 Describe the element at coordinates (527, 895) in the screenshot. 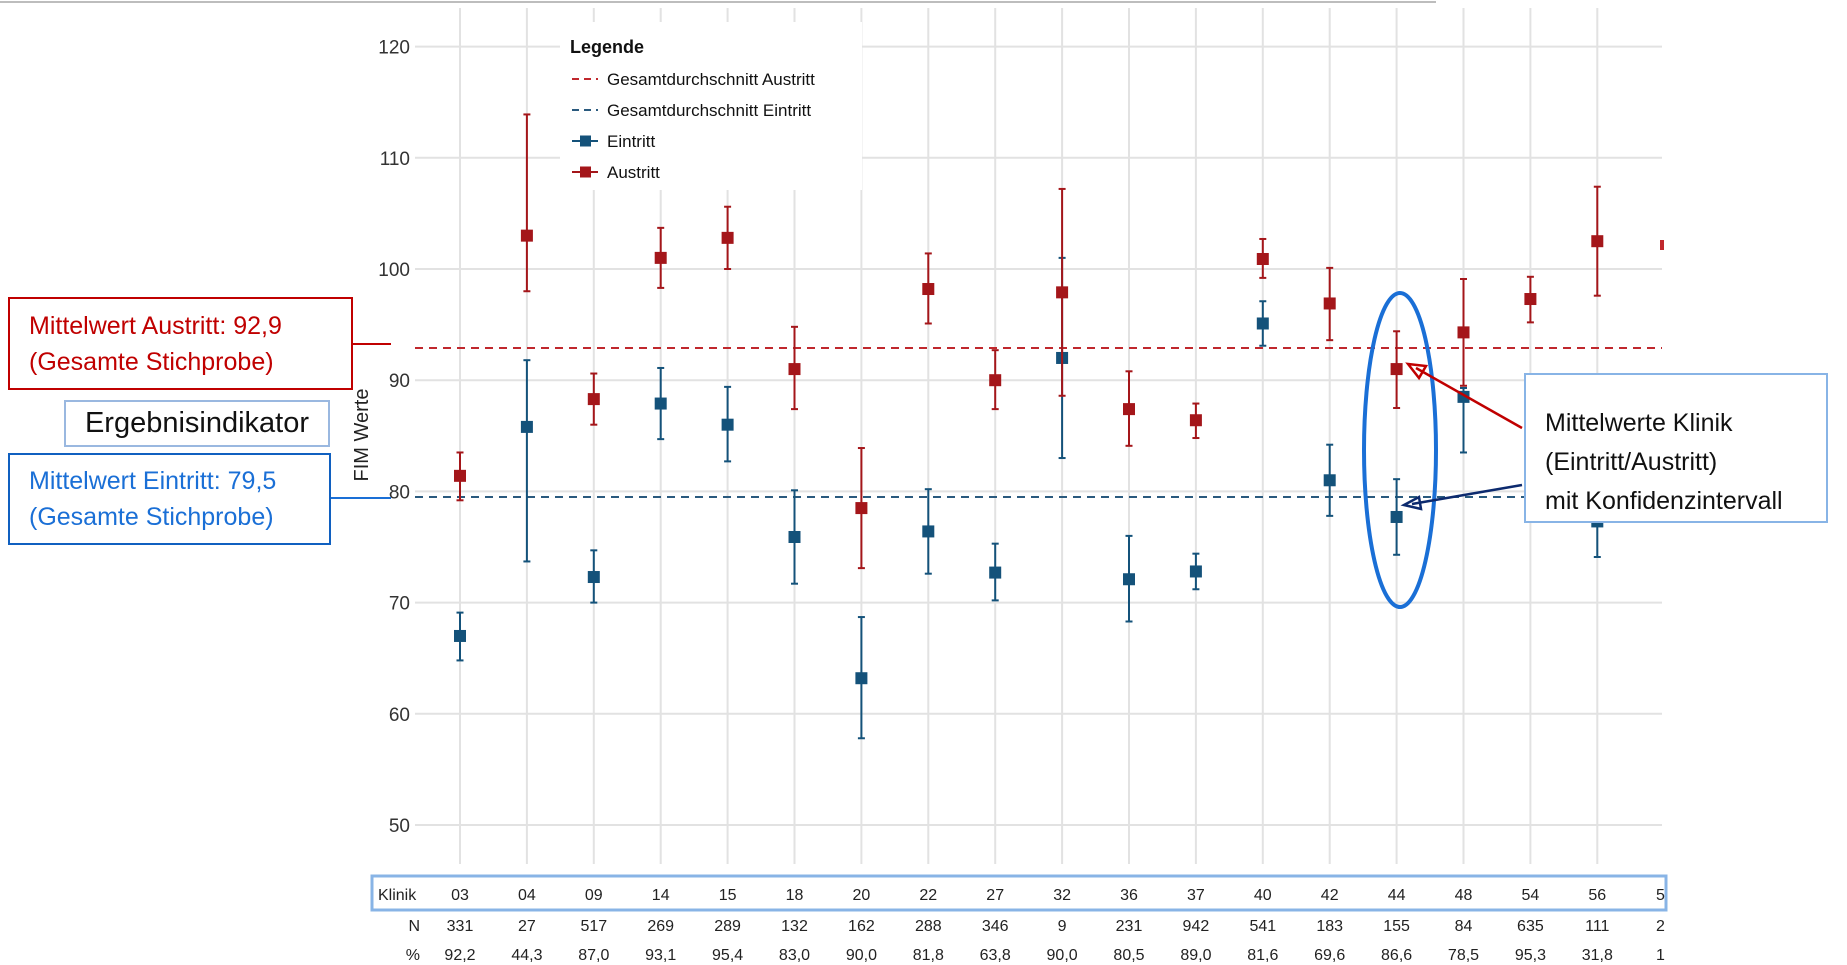

I see `table-cell: 04` at that location.